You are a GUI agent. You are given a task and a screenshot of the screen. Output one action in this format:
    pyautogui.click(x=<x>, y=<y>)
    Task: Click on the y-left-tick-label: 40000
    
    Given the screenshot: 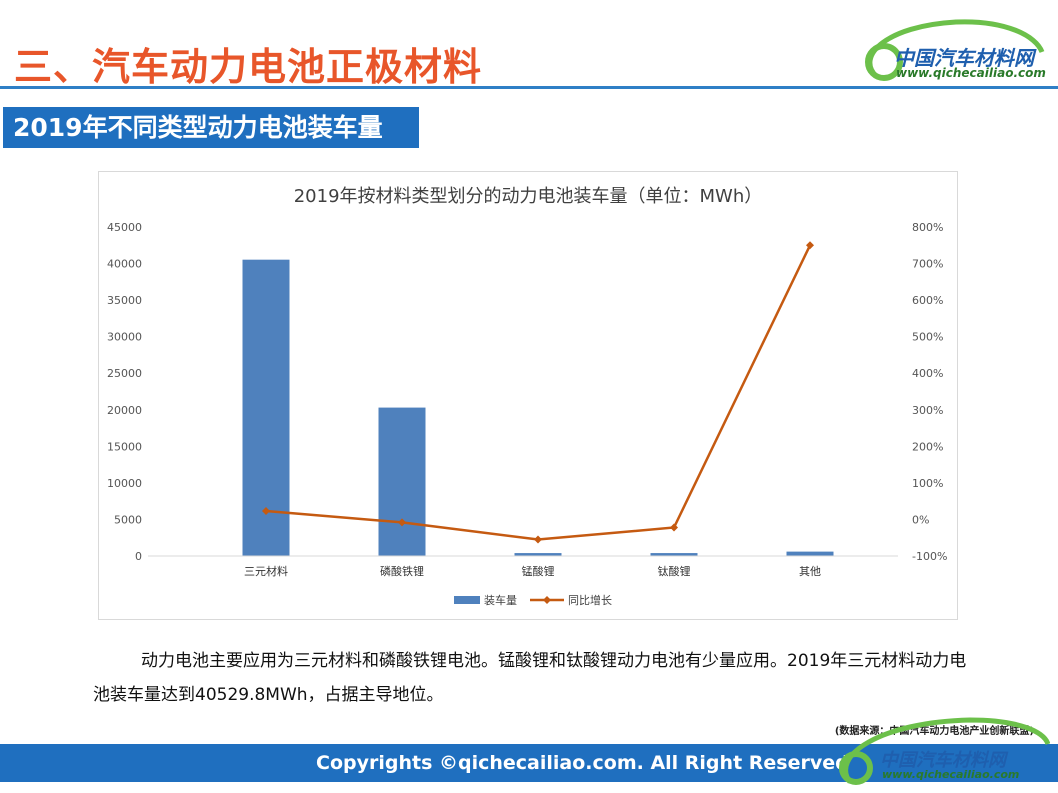 What is the action you would take?
    pyautogui.click(x=124, y=264)
    